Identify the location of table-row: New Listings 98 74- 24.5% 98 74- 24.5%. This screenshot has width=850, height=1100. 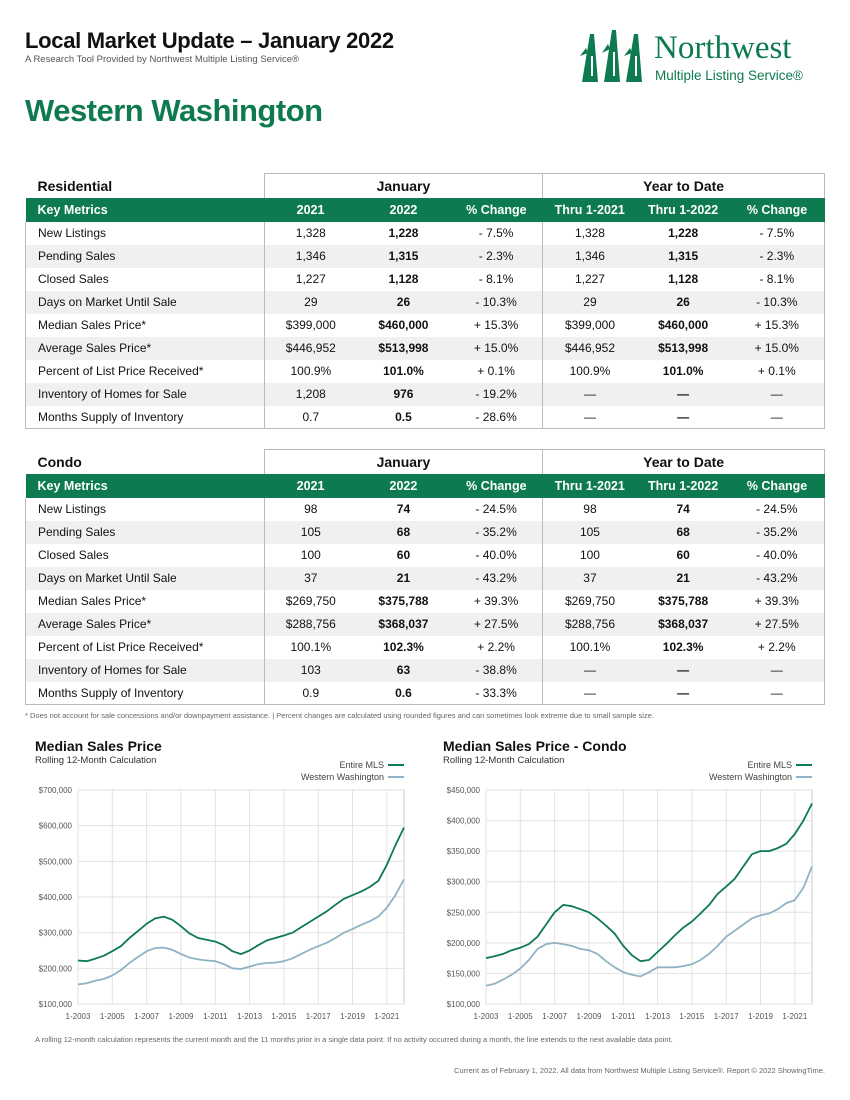
(425, 509).